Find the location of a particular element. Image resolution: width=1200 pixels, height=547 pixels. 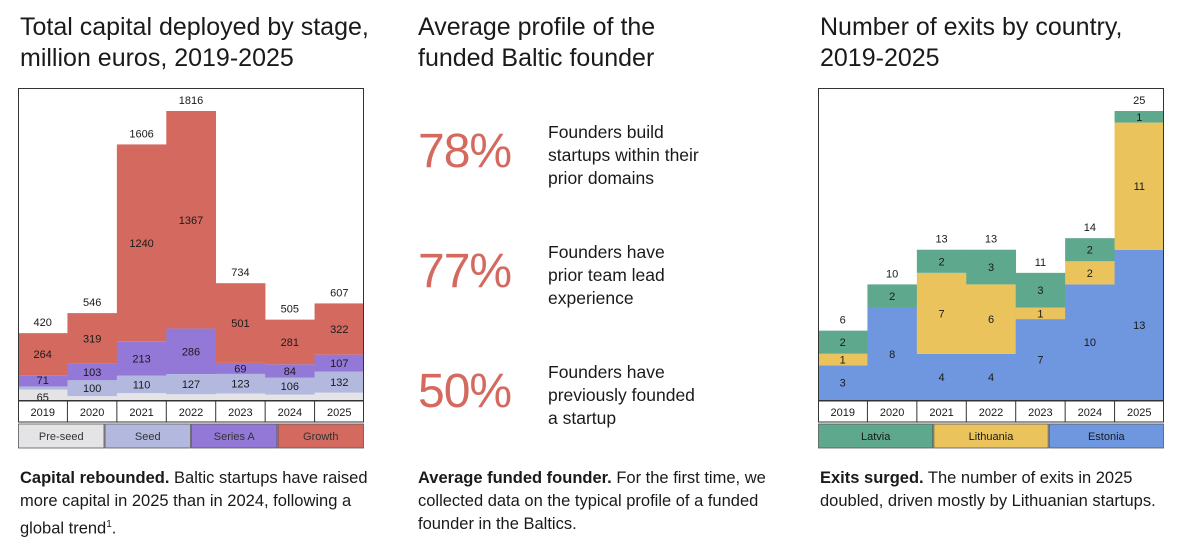

data-label-series-a-2020: 103 is located at coordinates (92, 373).